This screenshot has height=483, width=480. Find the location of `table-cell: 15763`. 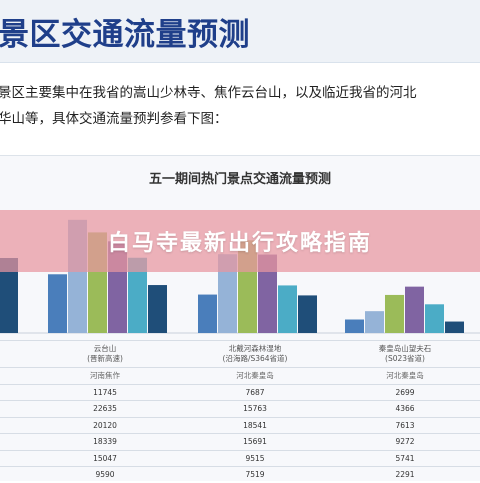

table-cell: 15763 is located at coordinates (255, 408).